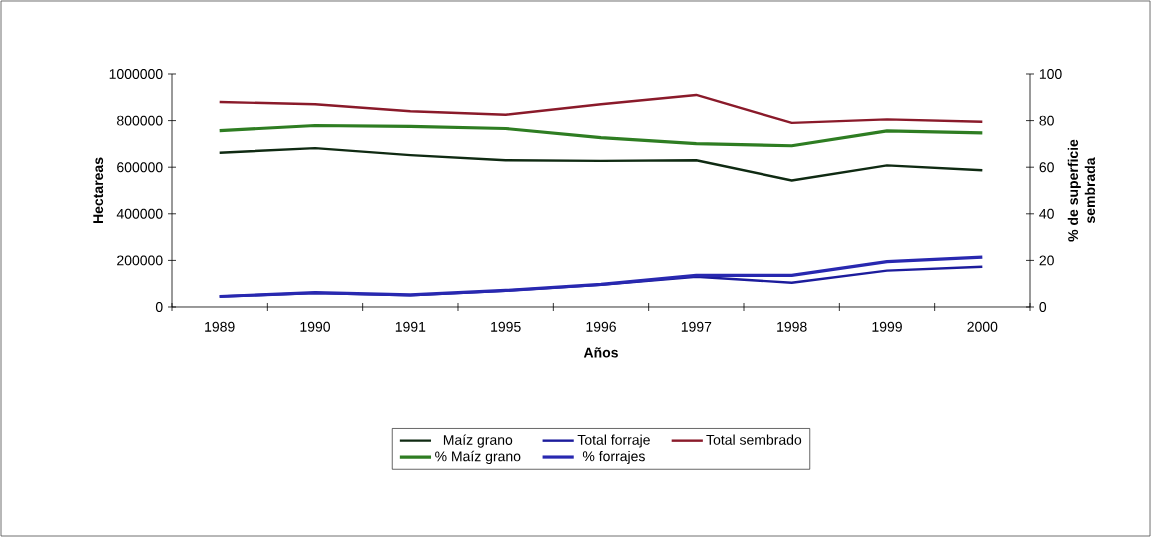 This screenshot has height=537, width=1151. I want to click on x-tick-label: 1999, so click(887, 326).